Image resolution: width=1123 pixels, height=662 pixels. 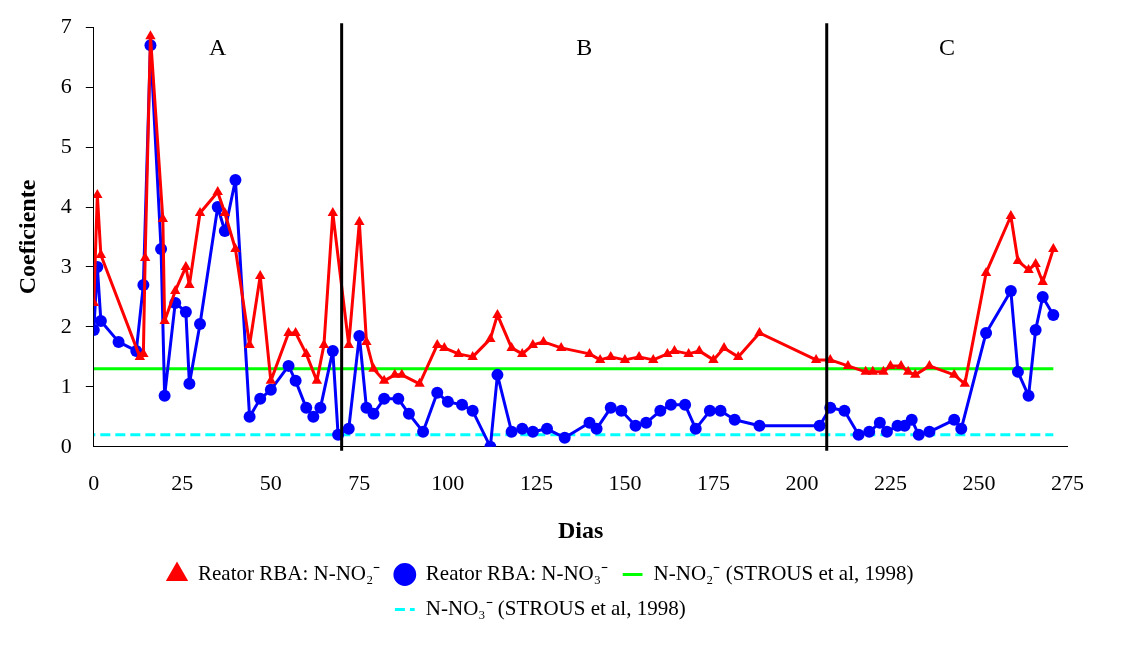 I want to click on x-tick-label: 225, so click(x=890, y=482).